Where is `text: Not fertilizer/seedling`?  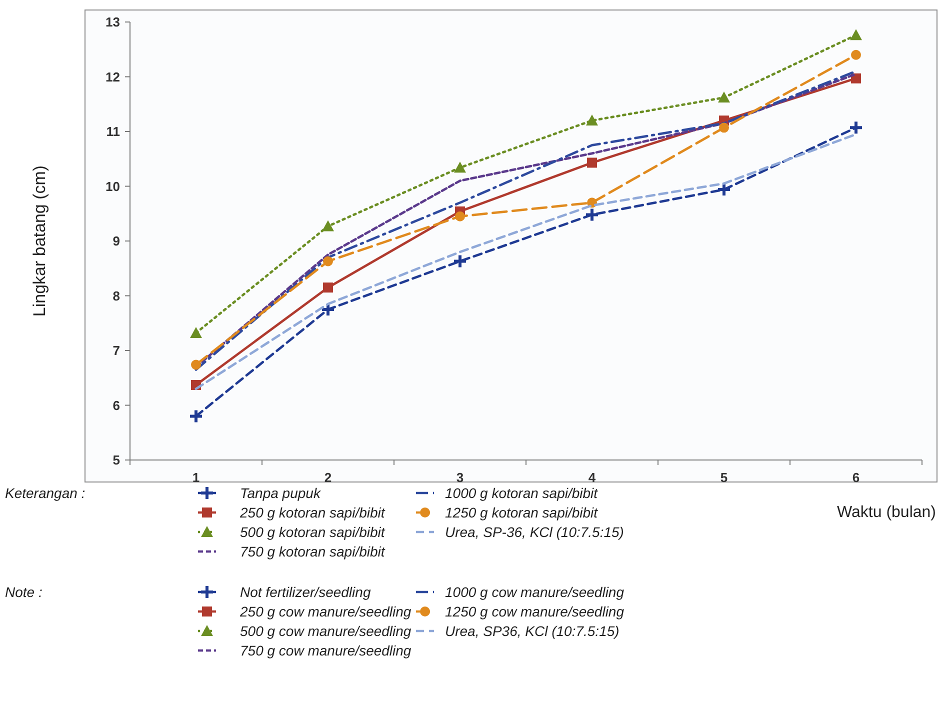
text: Not fertilizer/seedling is located at coordinates (305, 592).